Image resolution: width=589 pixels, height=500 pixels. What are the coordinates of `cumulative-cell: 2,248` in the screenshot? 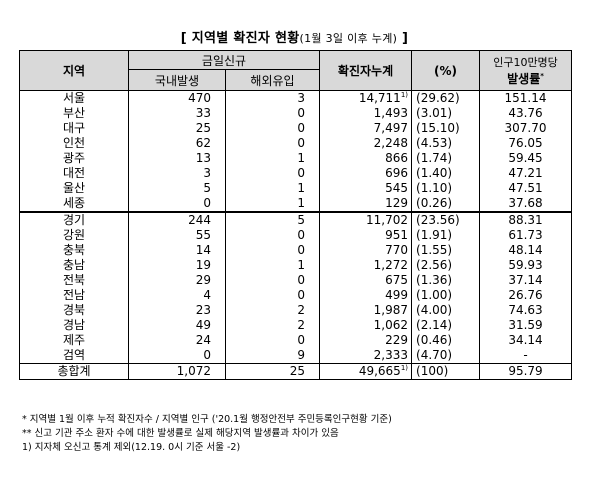 It's located at (366, 143).